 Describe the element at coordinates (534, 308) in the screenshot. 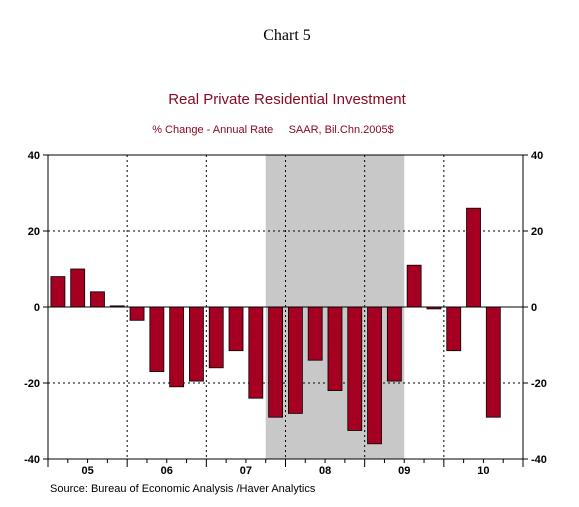

I see `y-tick-label-right: 0` at that location.